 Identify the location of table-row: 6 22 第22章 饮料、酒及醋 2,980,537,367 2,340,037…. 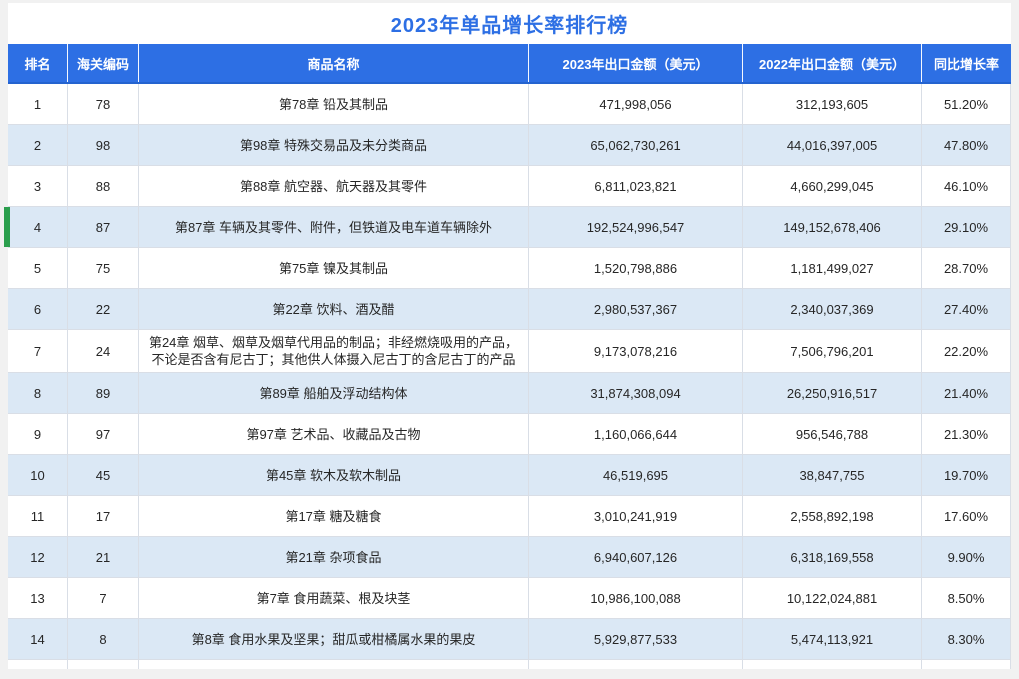
(509, 309).